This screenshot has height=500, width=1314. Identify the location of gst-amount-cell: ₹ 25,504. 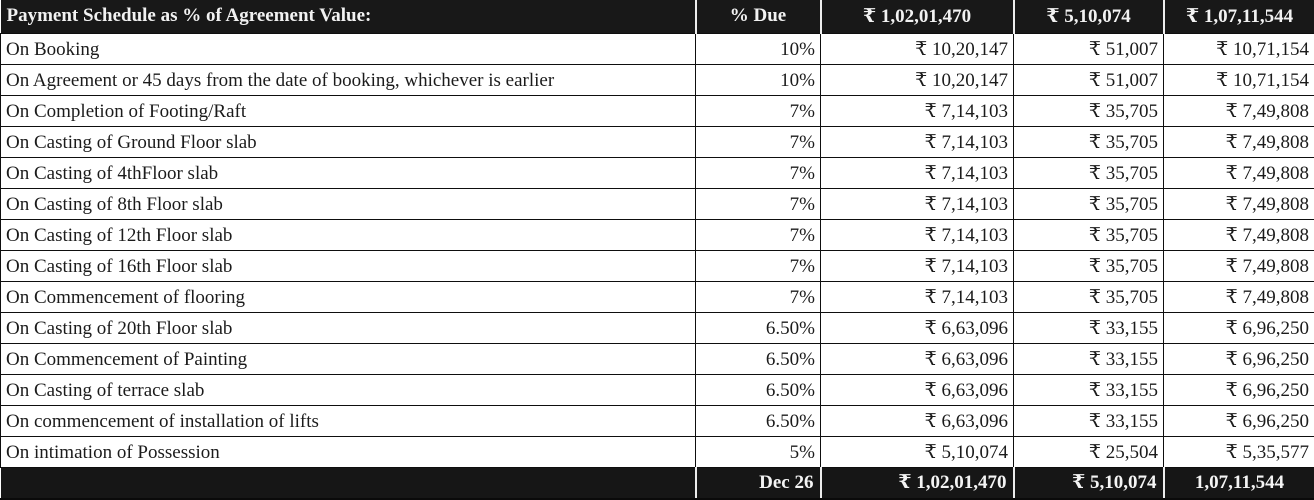
(1088, 451).